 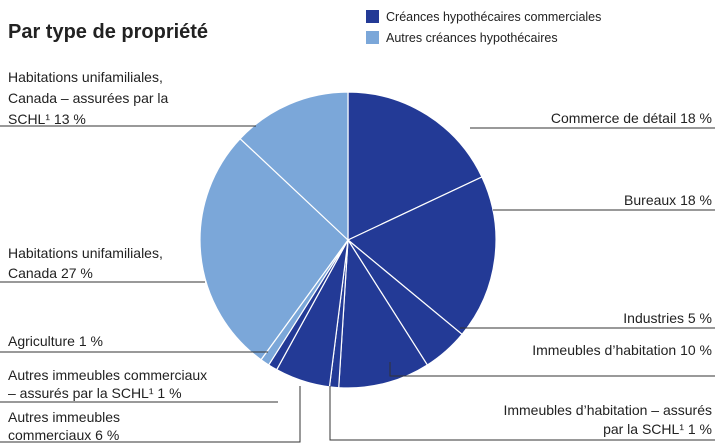 What do you see at coordinates (493, 17) in the screenshot?
I see `legend-label: Créances hypothécaires commerciales` at bounding box center [493, 17].